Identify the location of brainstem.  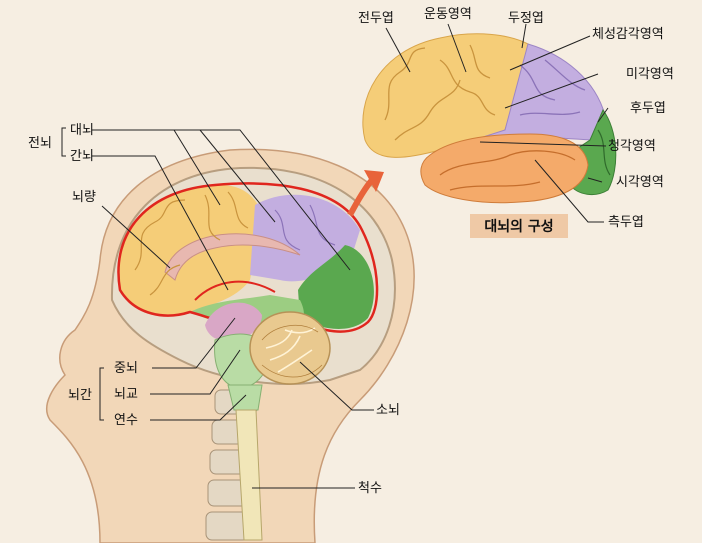
(268, 421).